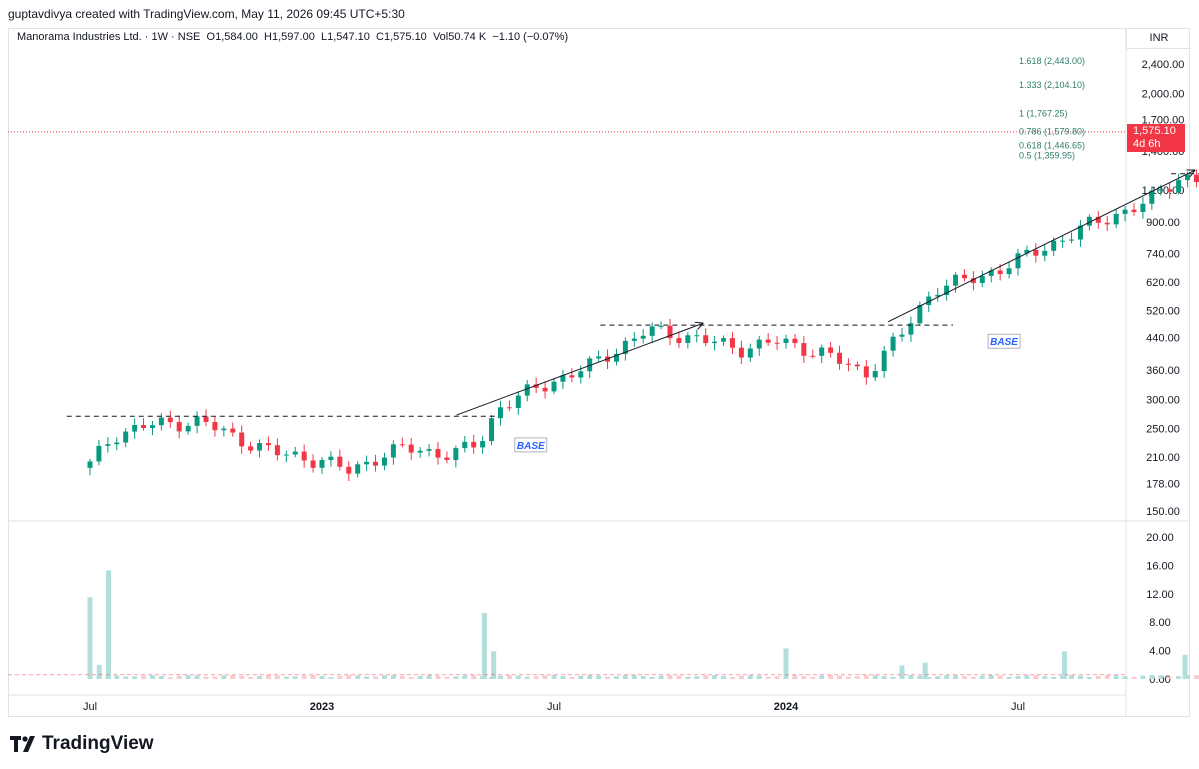 Image resolution: width=1199 pixels, height=769 pixels. What do you see at coordinates (236, 37) in the screenshot?
I see `ohlc-open-value: 1,584.00` at bounding box center [236, 37].